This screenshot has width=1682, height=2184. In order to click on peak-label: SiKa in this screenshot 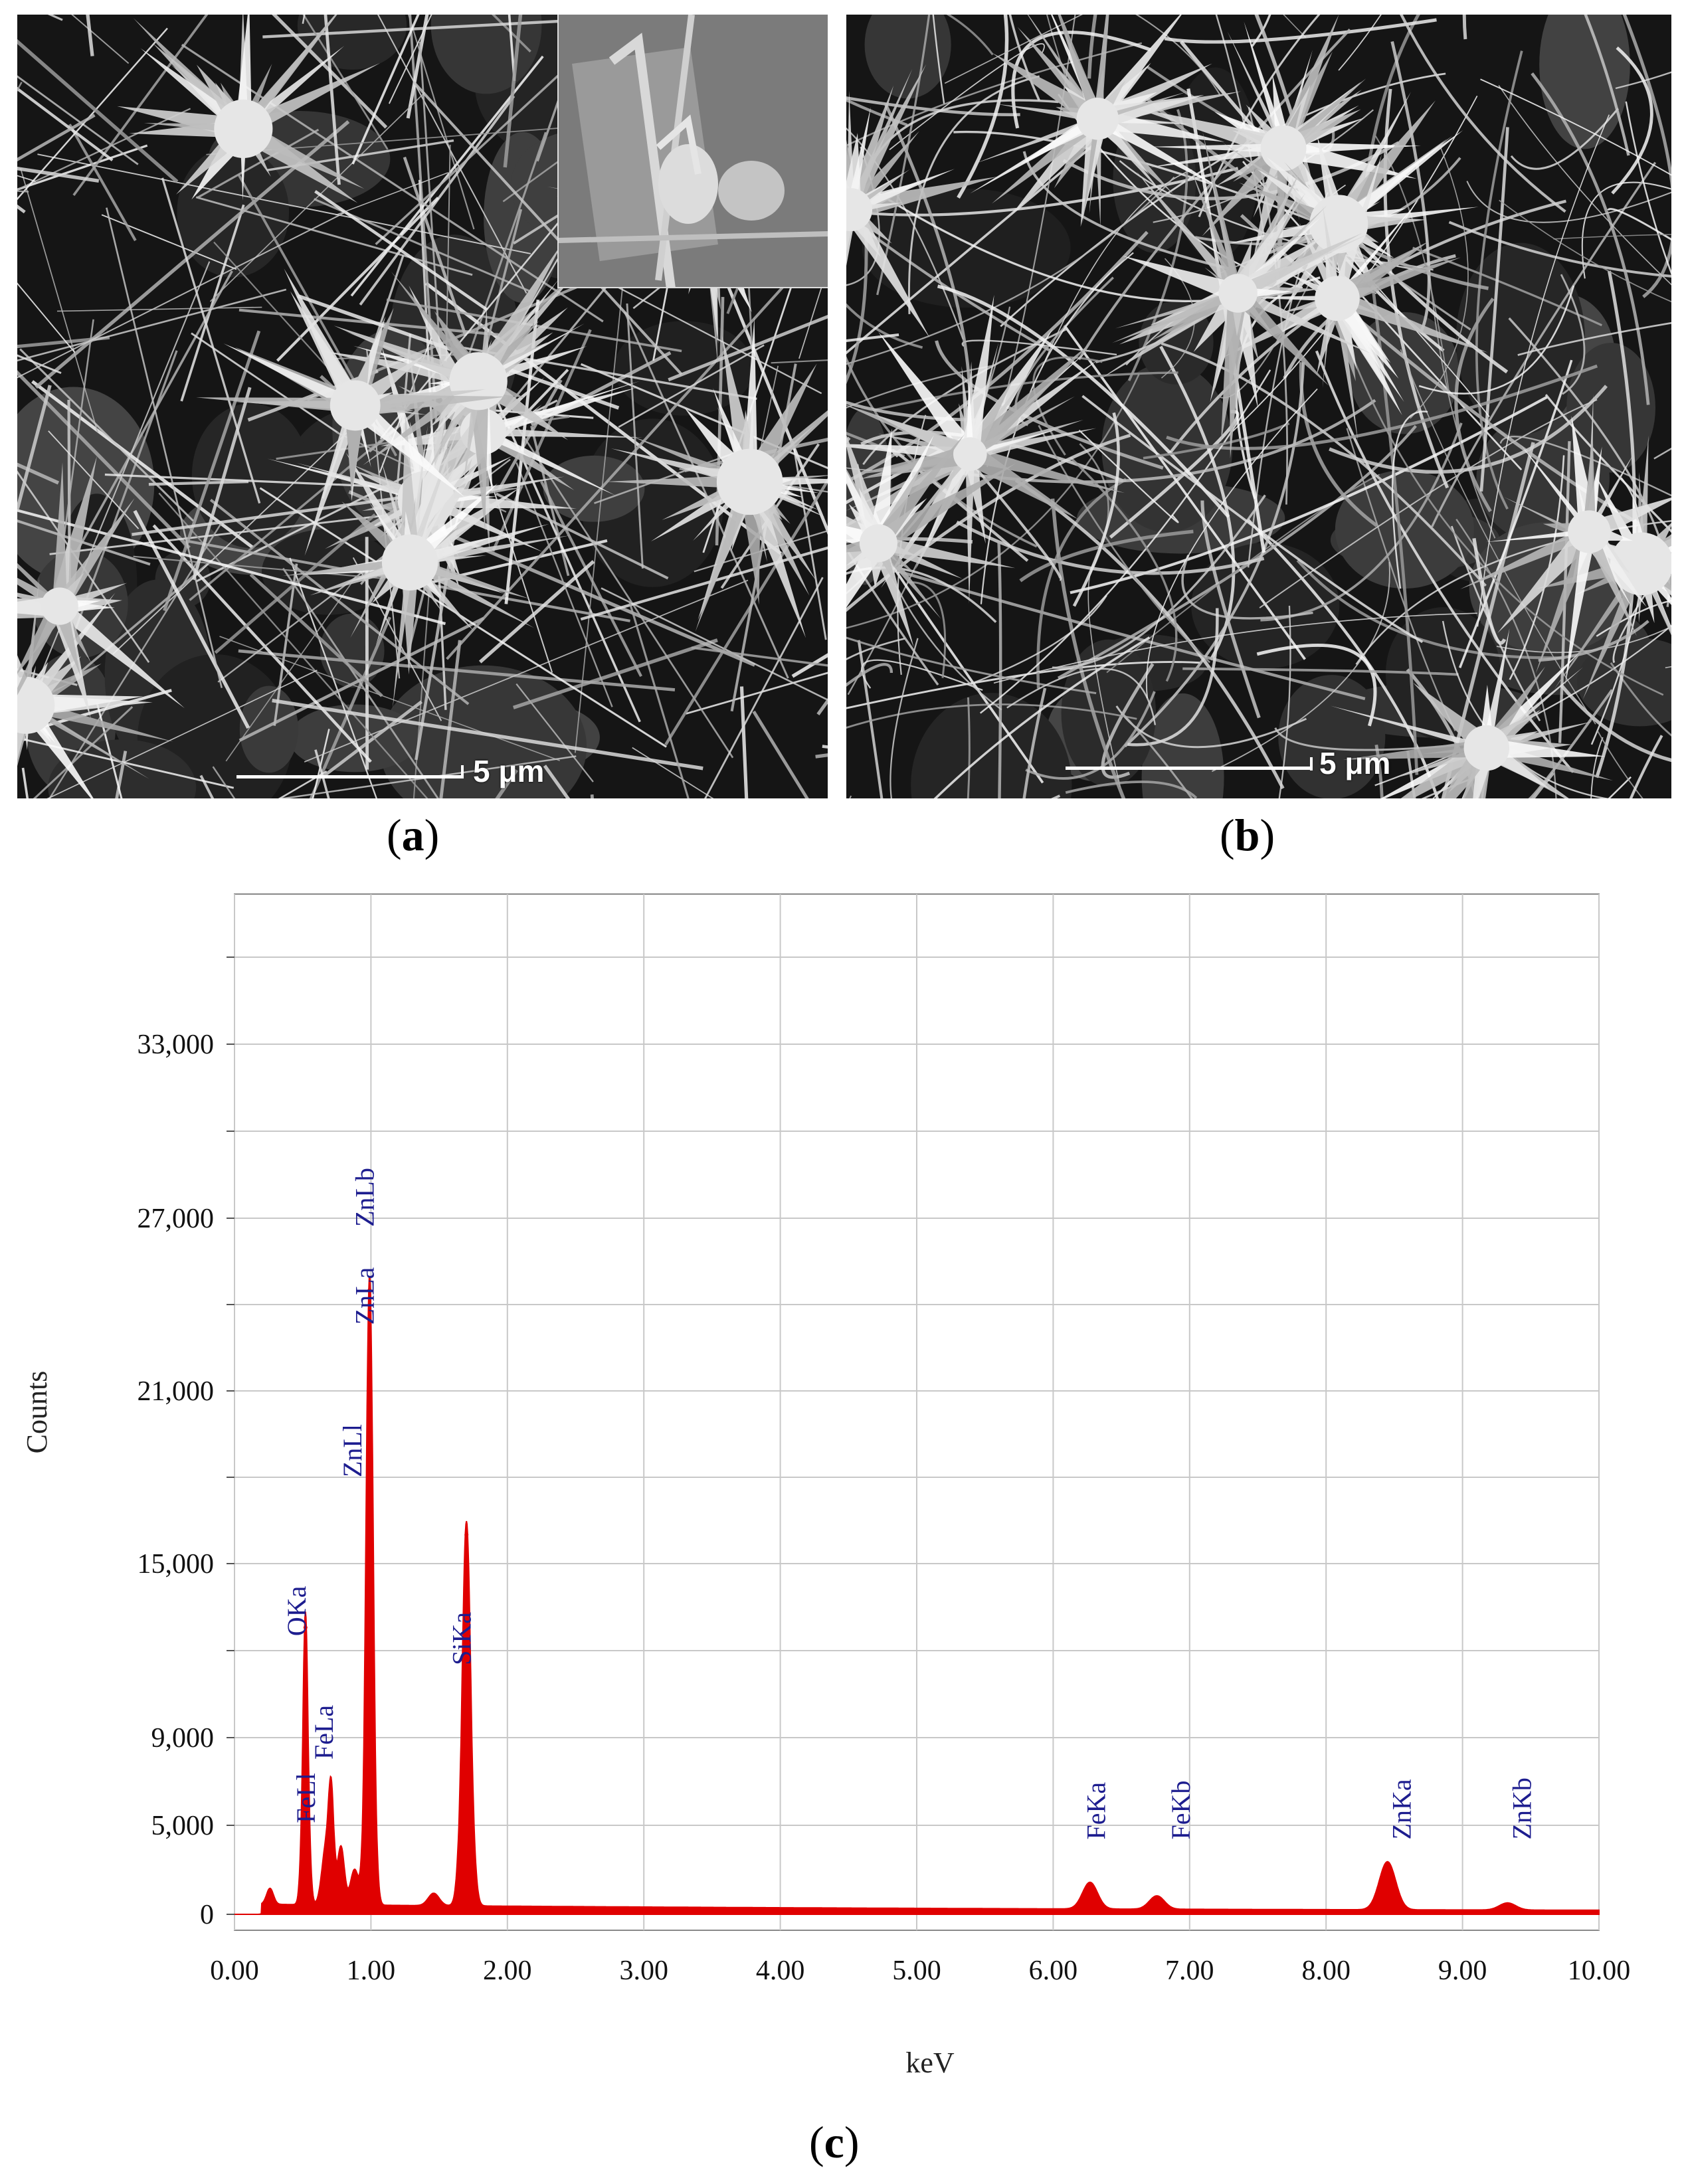, I will do `click(461, 1638)`.